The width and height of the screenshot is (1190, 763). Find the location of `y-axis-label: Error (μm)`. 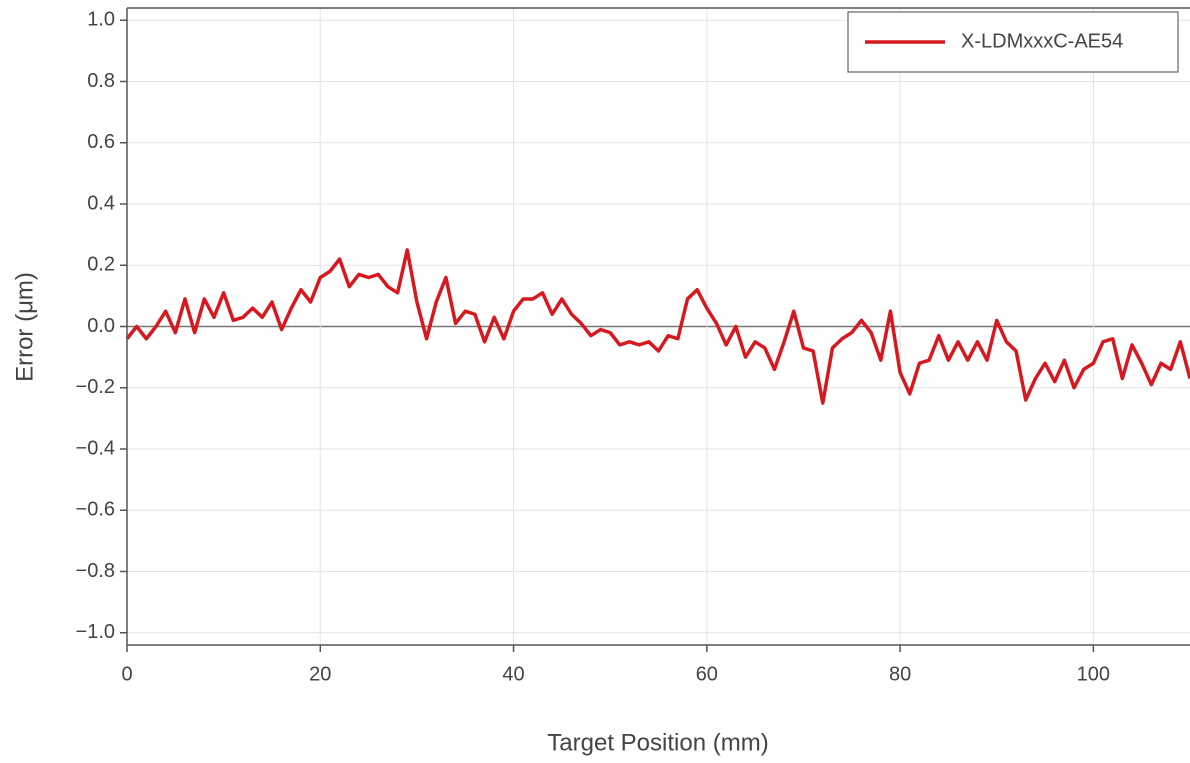

y-axis-label: Error (μm) is located at coordinates (24, 327).